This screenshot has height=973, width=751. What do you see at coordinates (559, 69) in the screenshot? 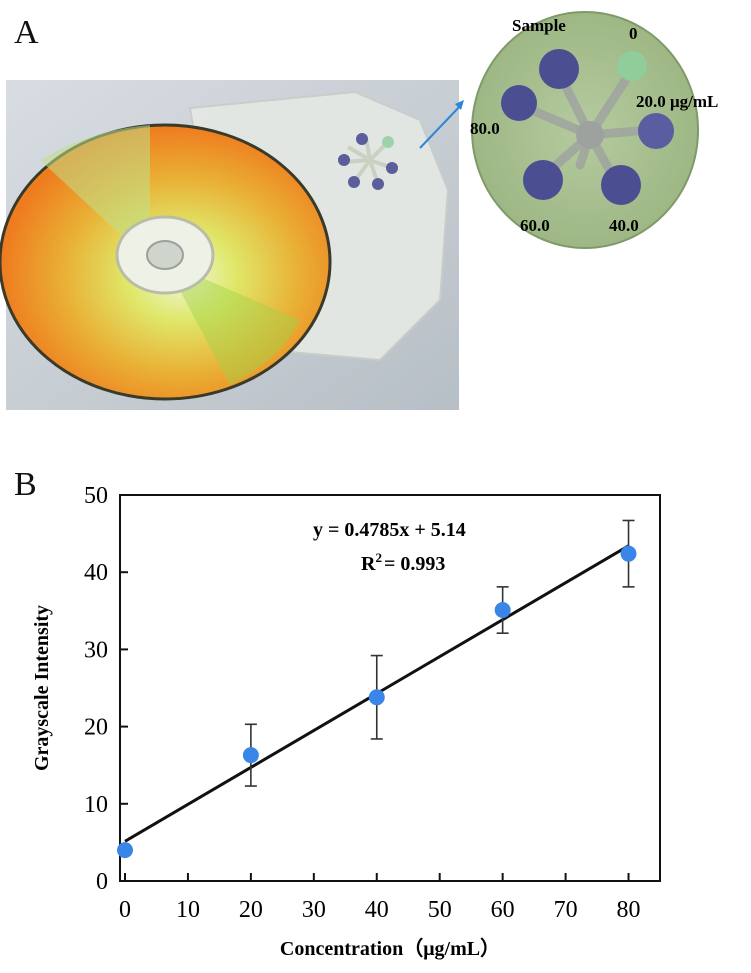
I see `well-sample` at bounding box center [559, 69].